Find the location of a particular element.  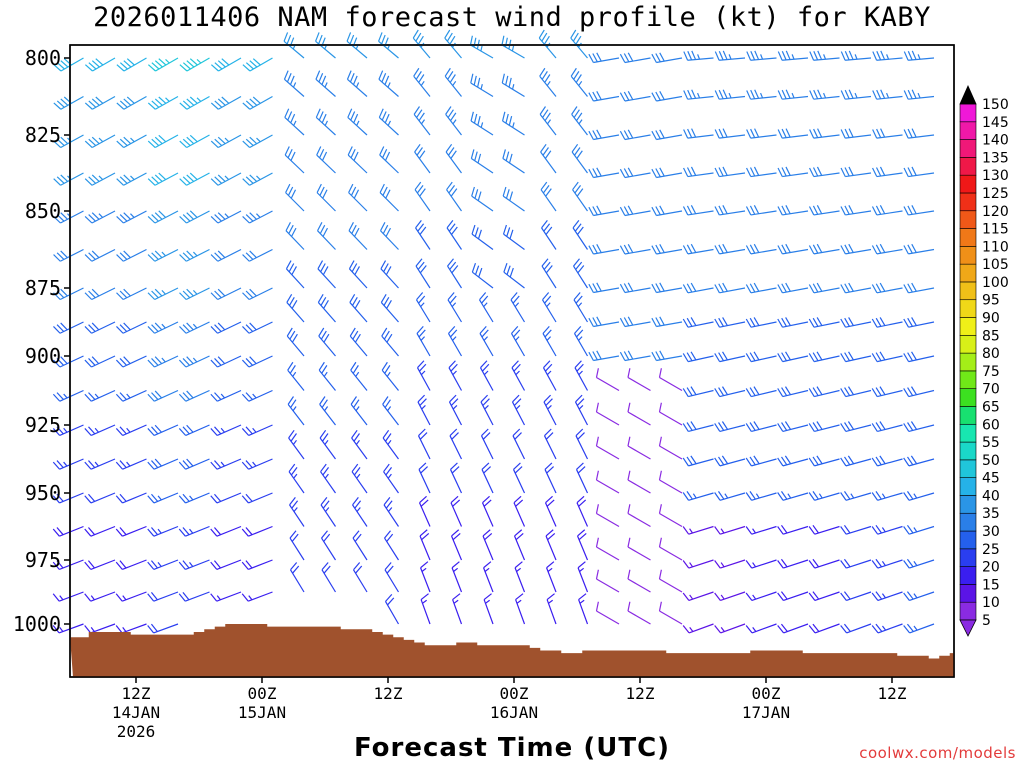

x-tick-label: 00Z is located at coordinates (514, 693).